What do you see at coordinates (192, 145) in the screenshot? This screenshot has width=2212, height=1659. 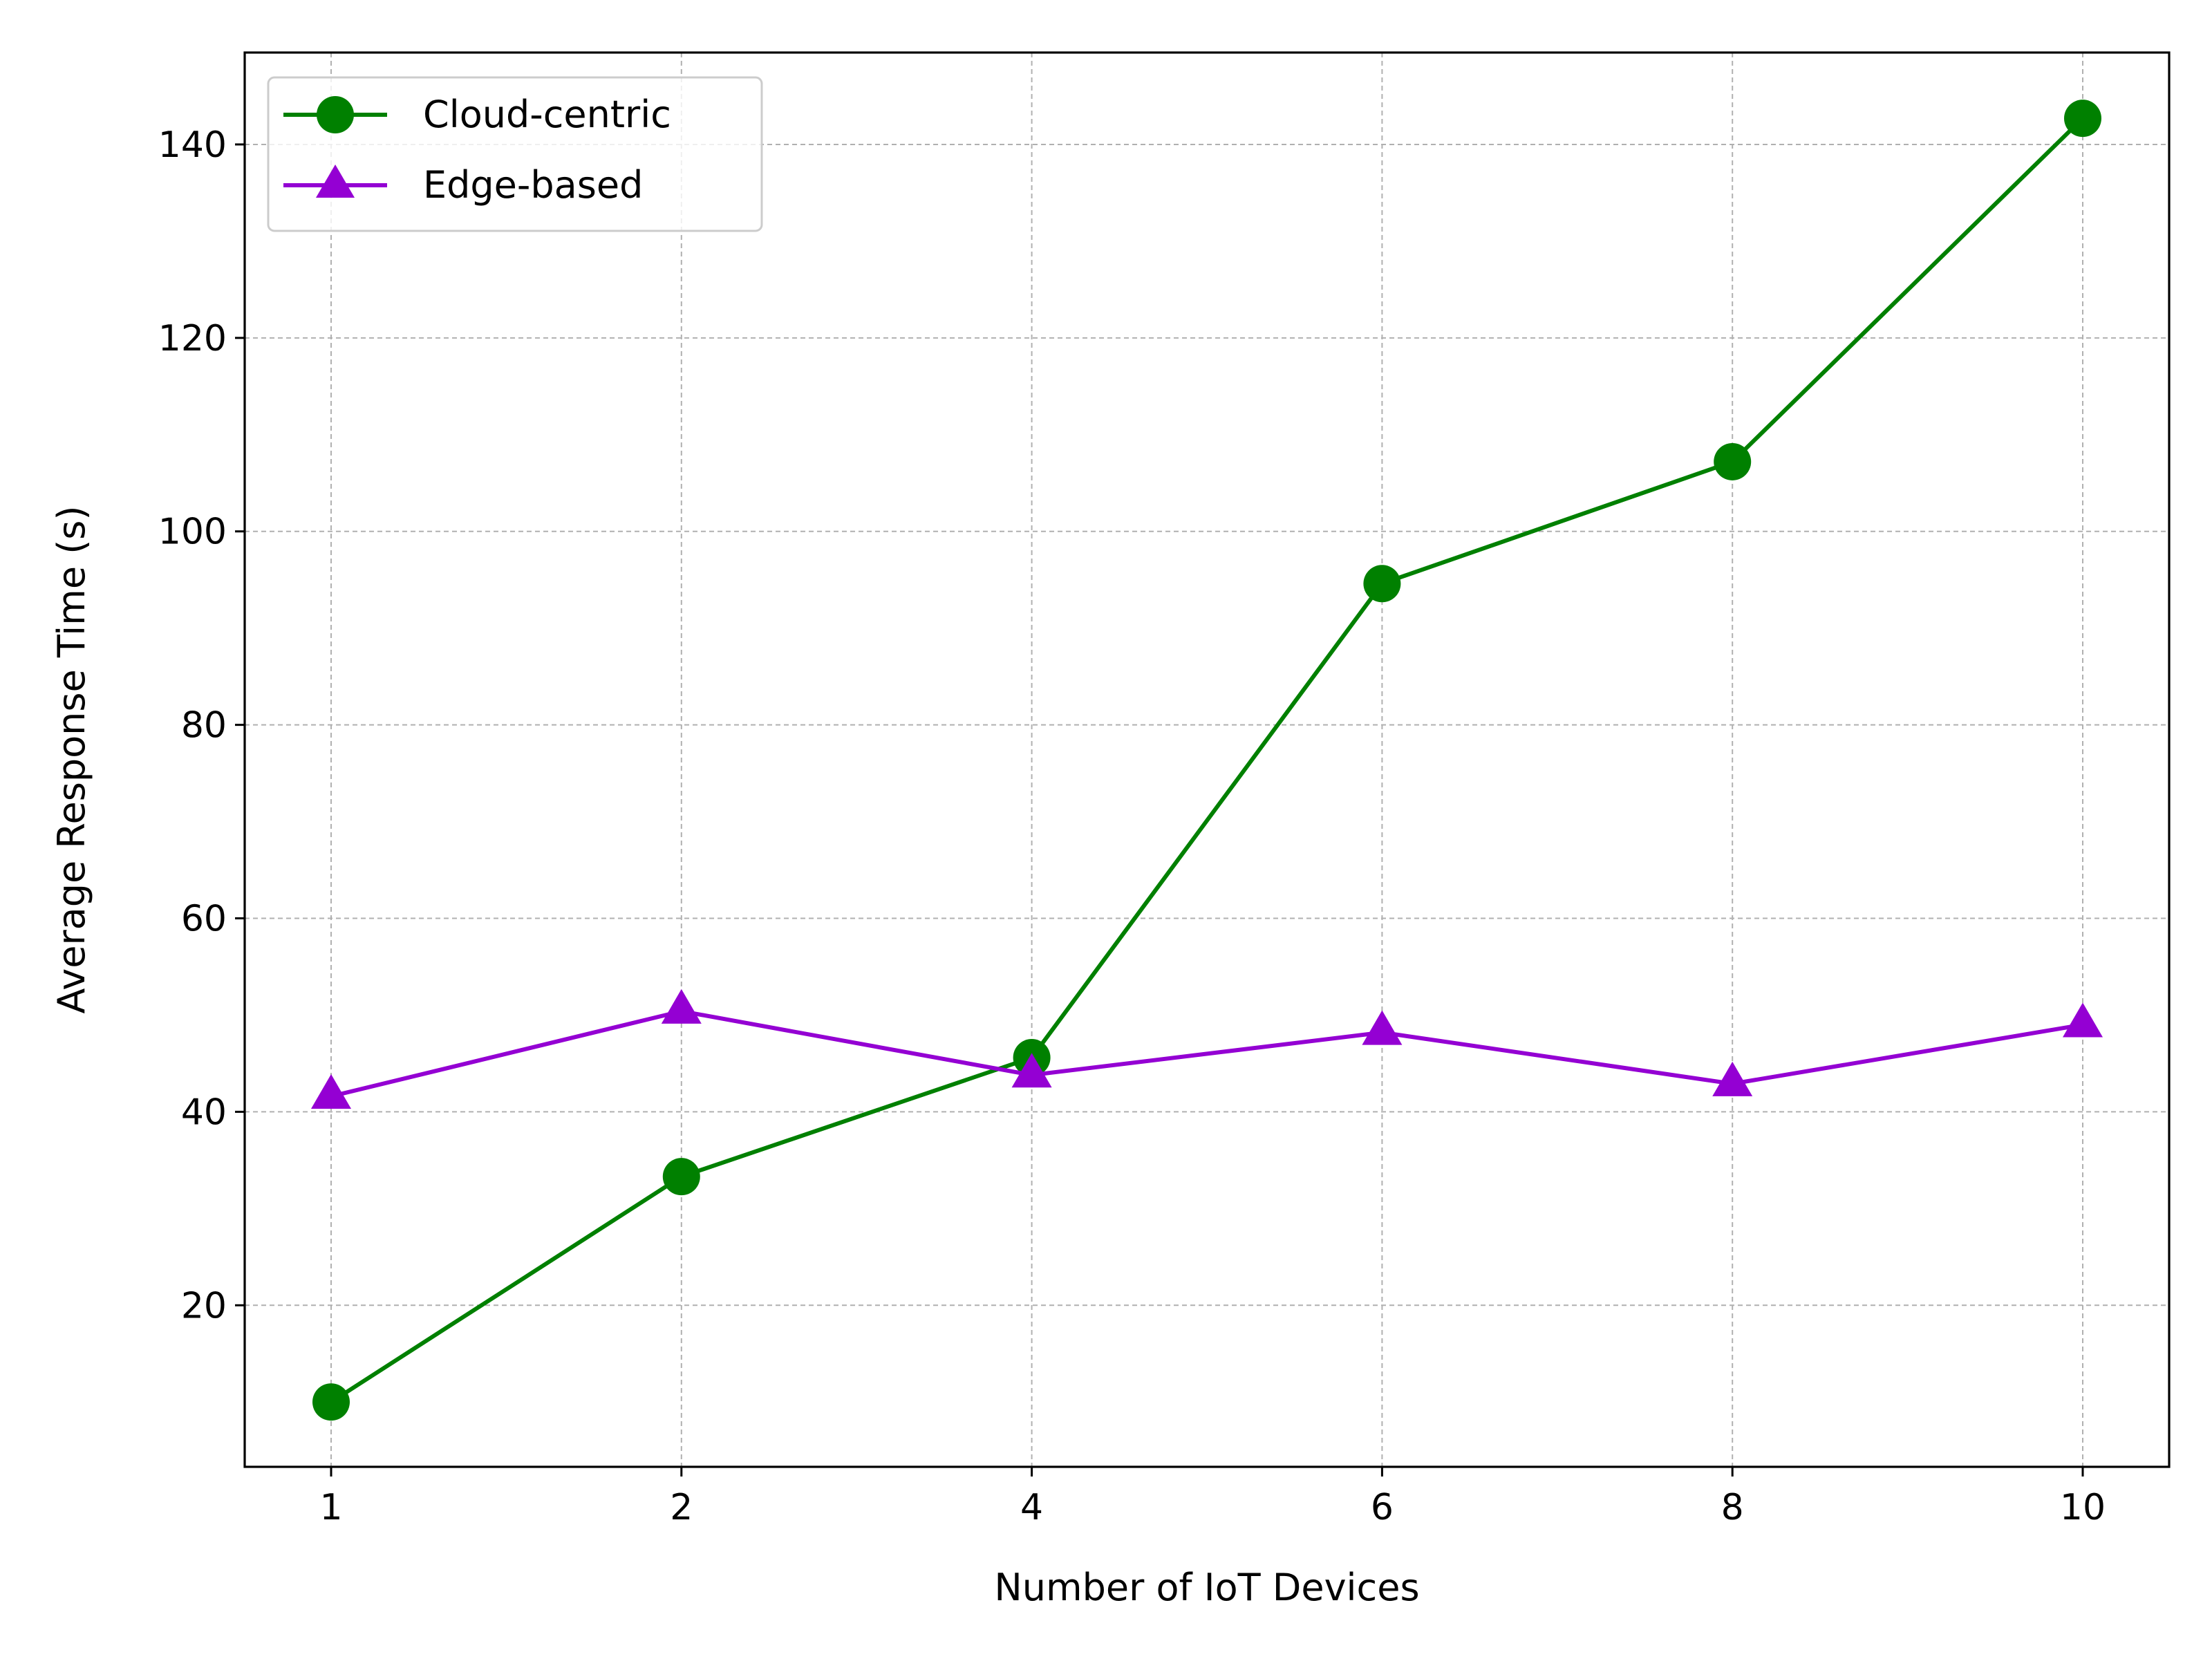 I see `y-tick-label: 140` at bounding box center [192, 145].